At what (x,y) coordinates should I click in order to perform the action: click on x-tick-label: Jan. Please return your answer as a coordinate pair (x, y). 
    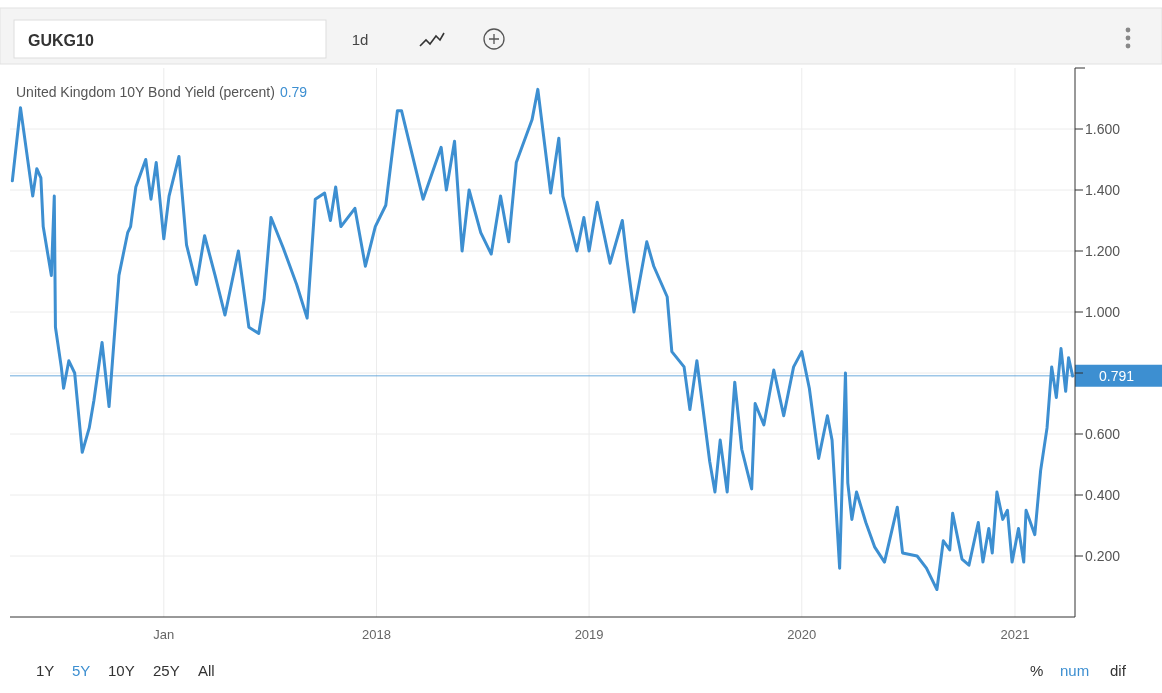
    Looking at the image, I should click on (164, 634).